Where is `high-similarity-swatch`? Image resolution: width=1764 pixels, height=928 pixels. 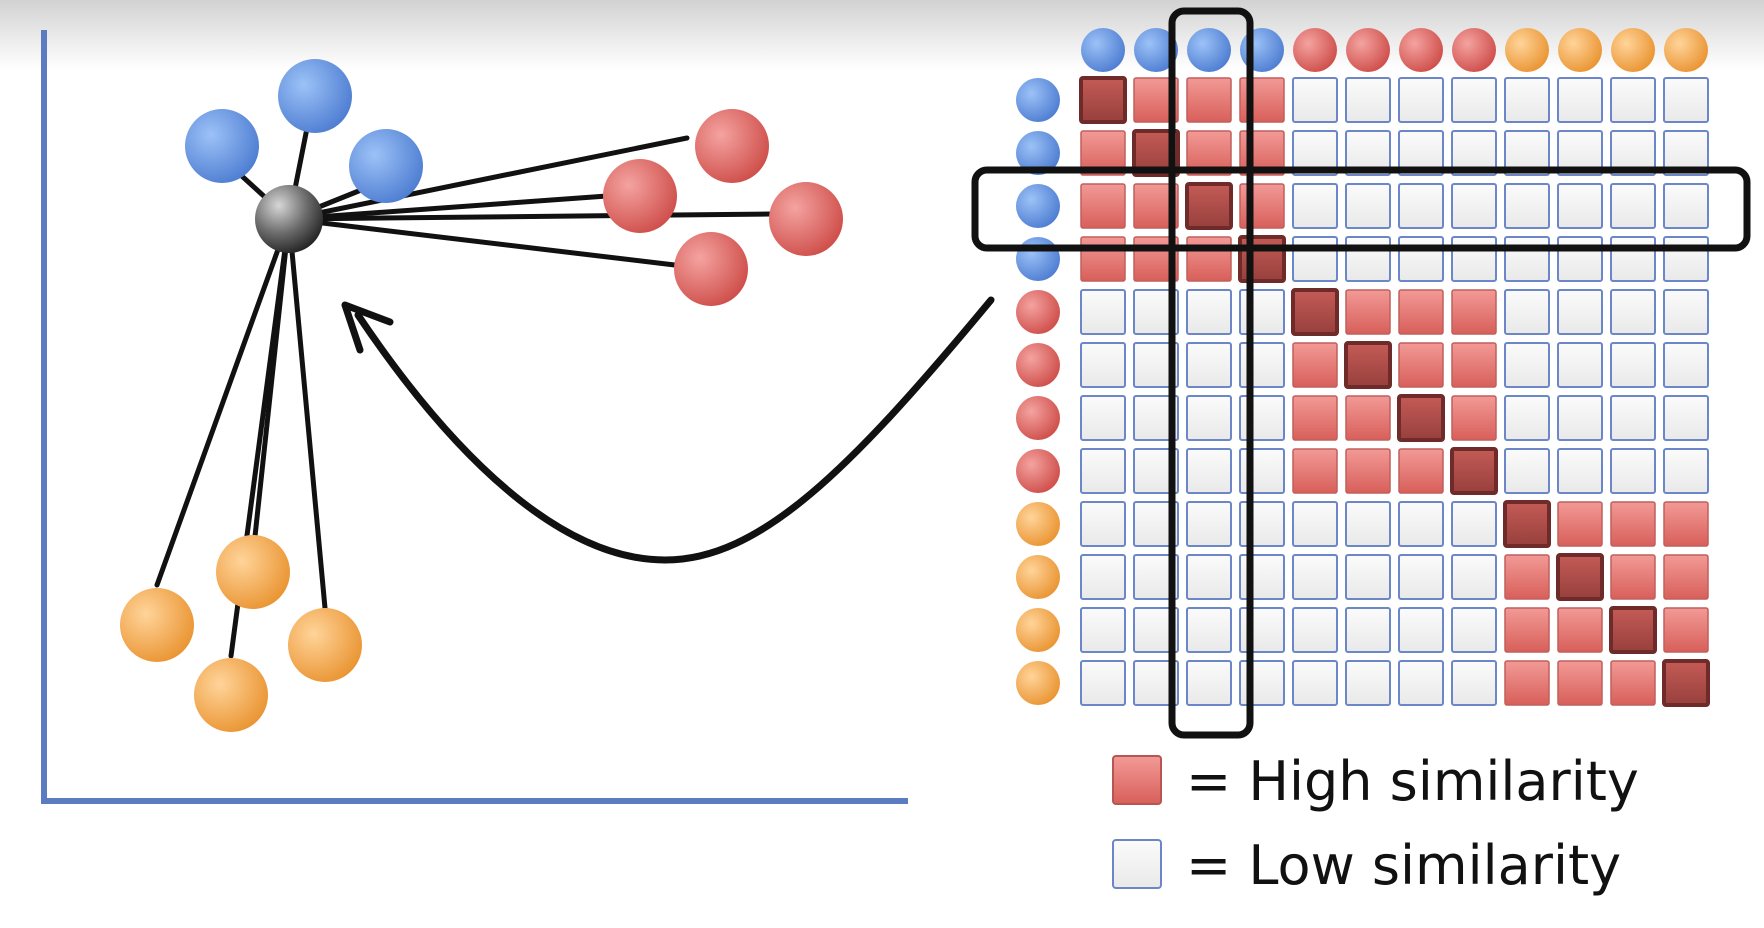 high-similarity-swatch is located at coordinates (1137, 780).